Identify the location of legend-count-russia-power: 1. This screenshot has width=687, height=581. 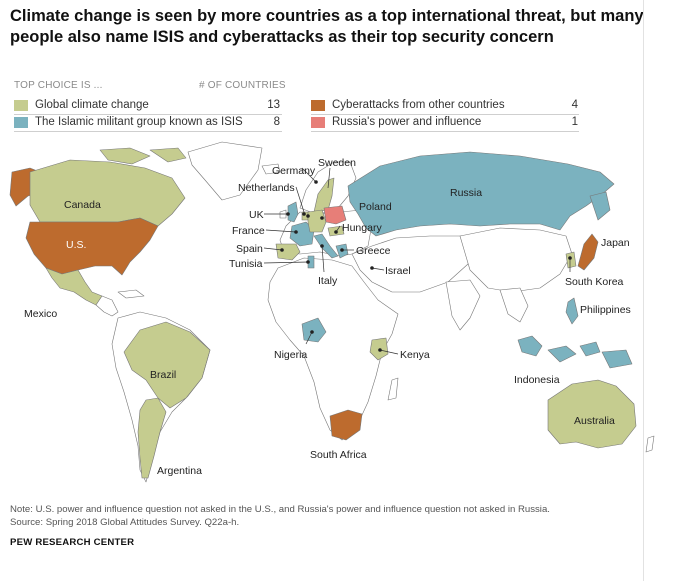
(574, 122).